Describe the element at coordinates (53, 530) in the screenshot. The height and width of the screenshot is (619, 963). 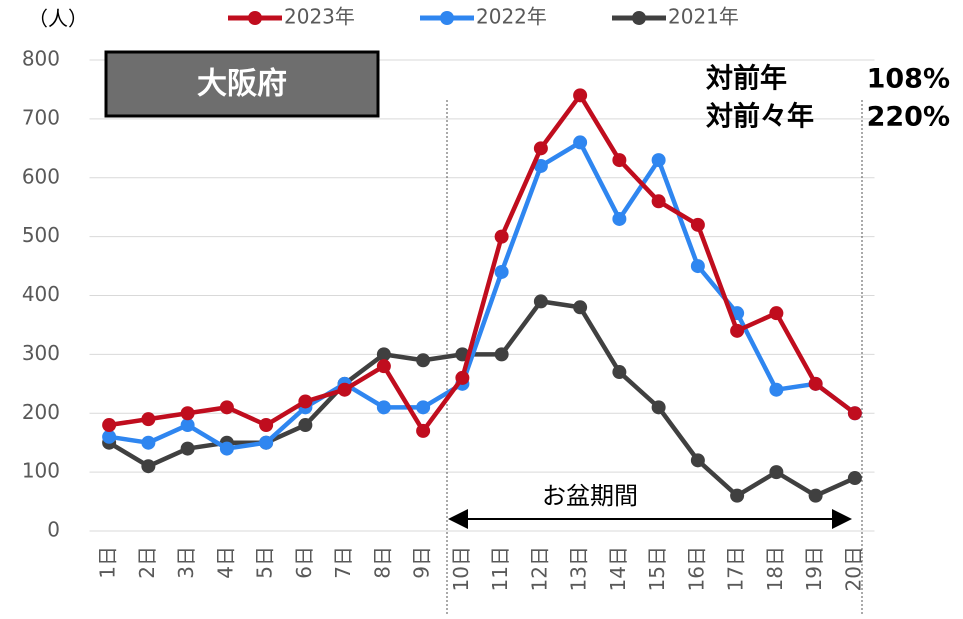
I see `y-tick-label: 0` at that location.